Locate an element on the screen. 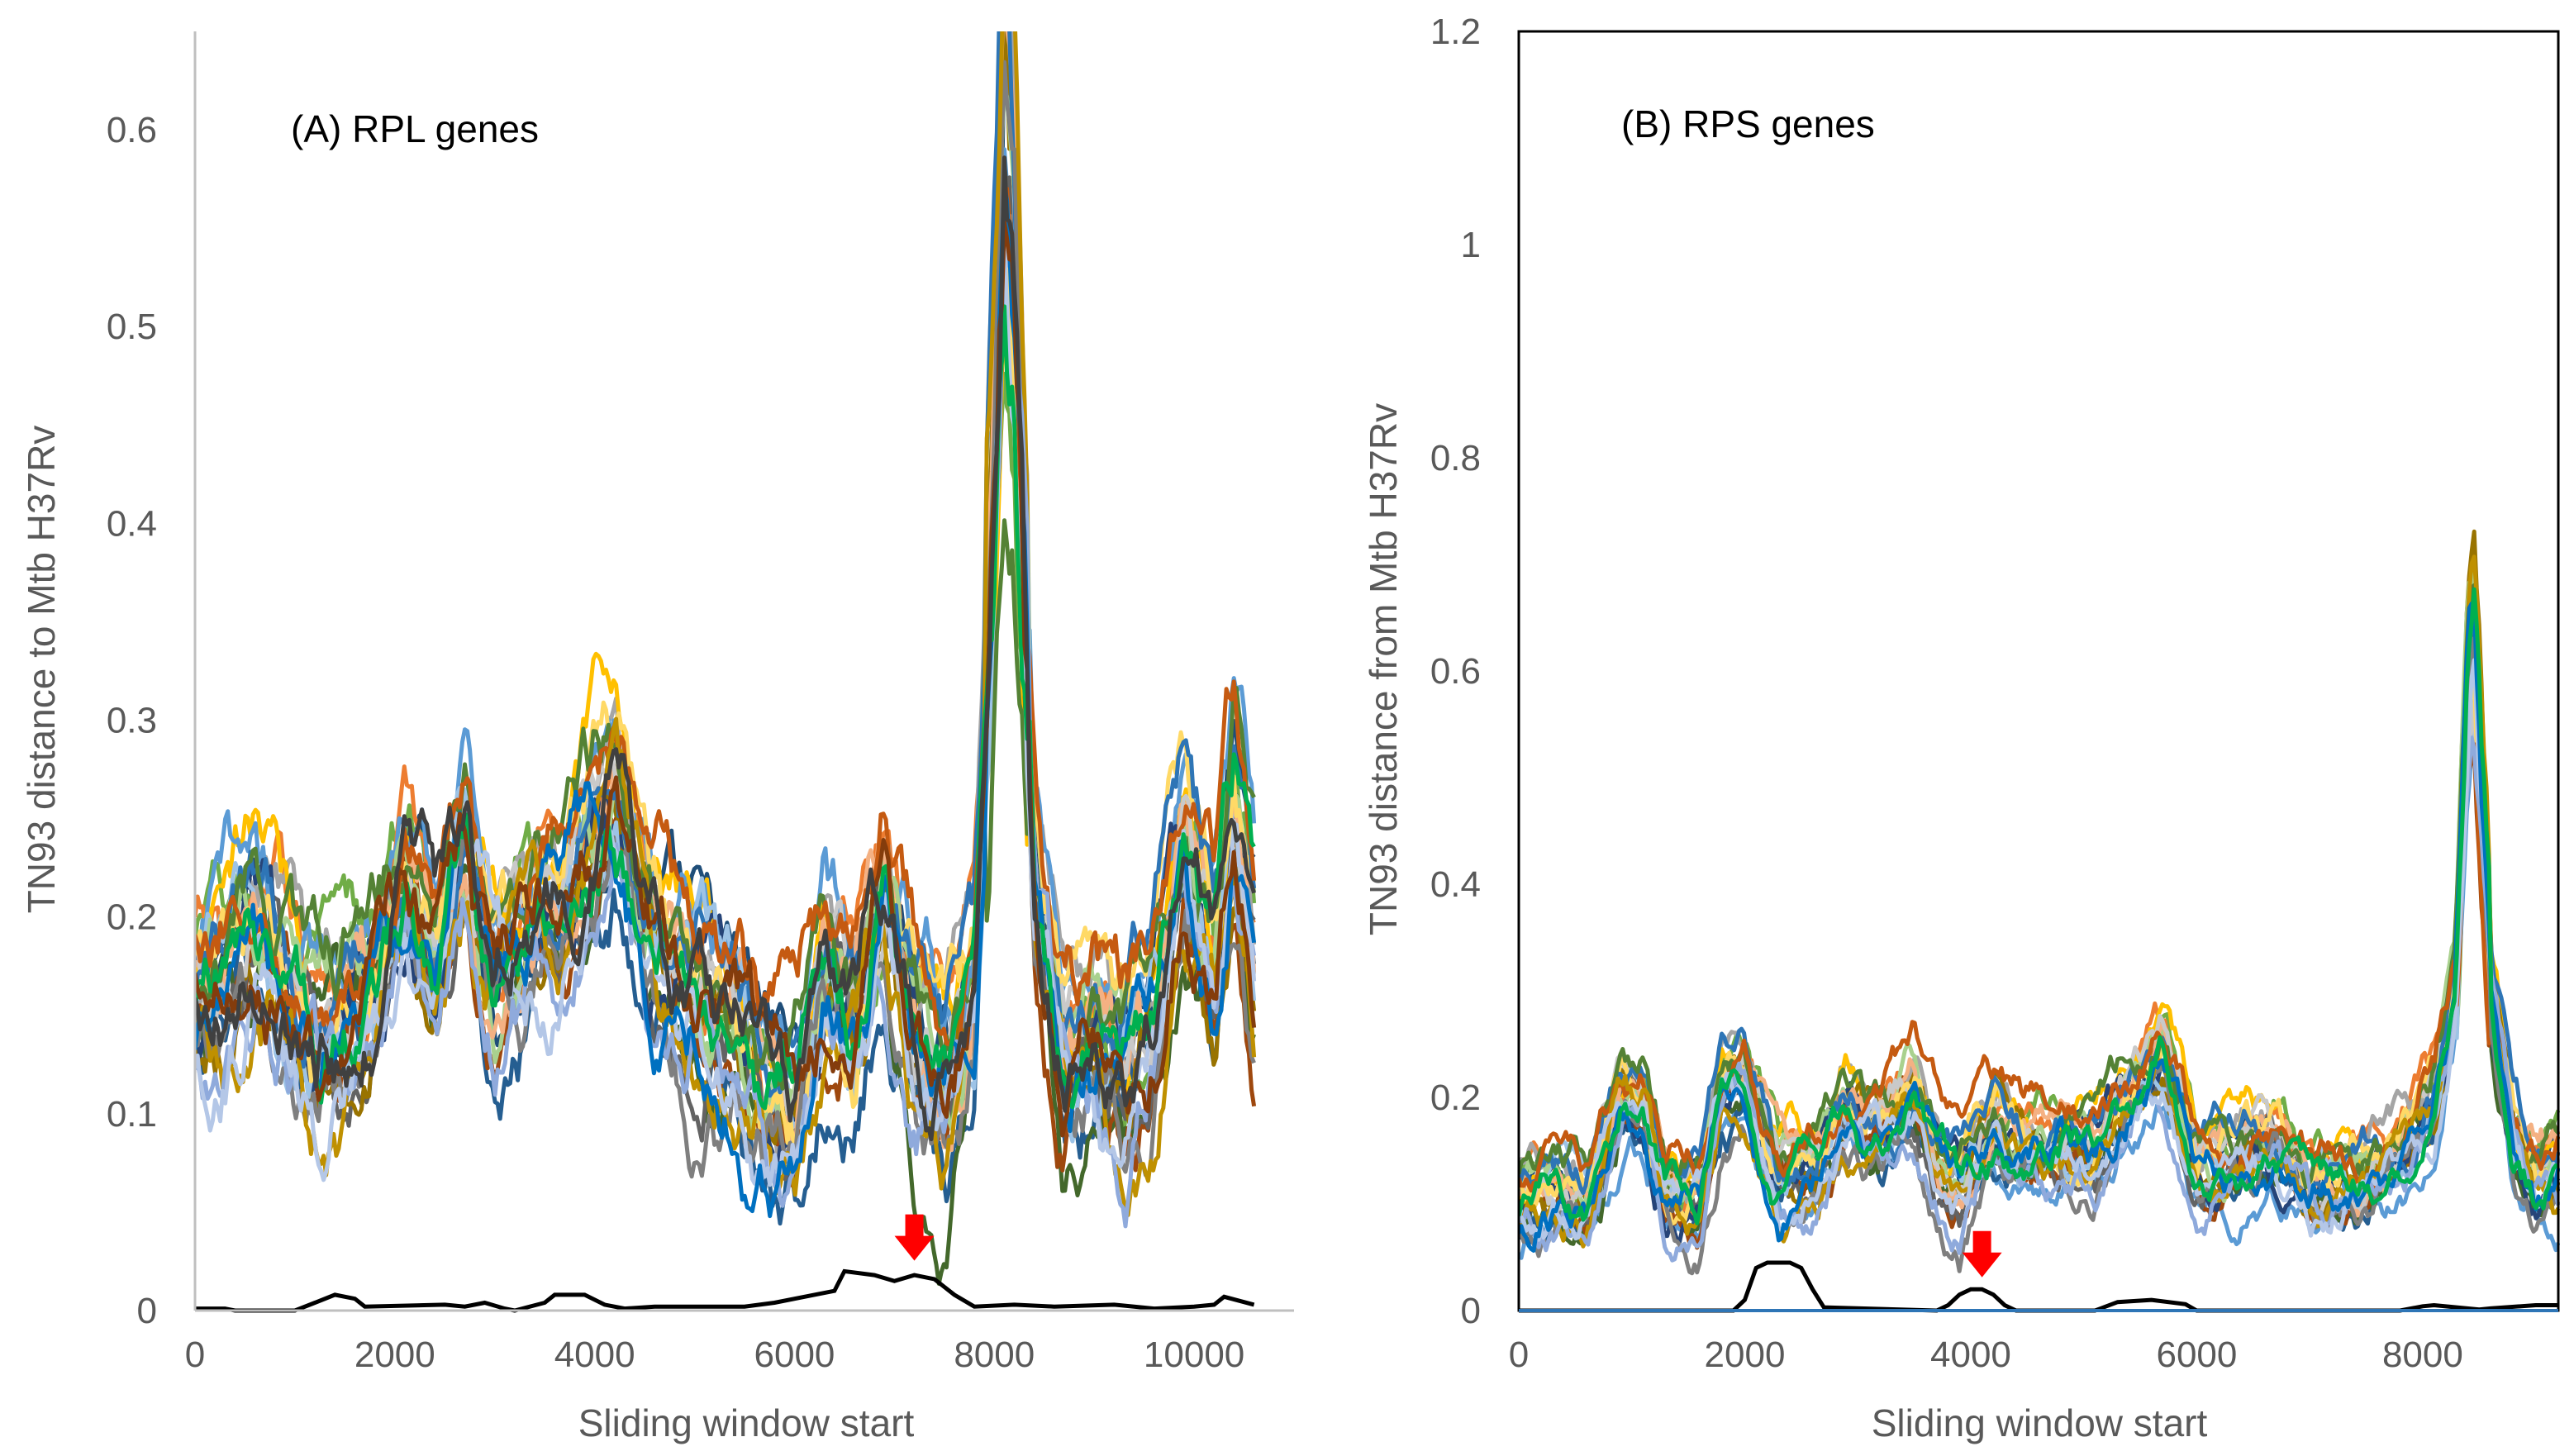 This screenshot has width=2574, height=1456. y-tick-label-b-3: 0.6 is located at coordinates (1455, 671).